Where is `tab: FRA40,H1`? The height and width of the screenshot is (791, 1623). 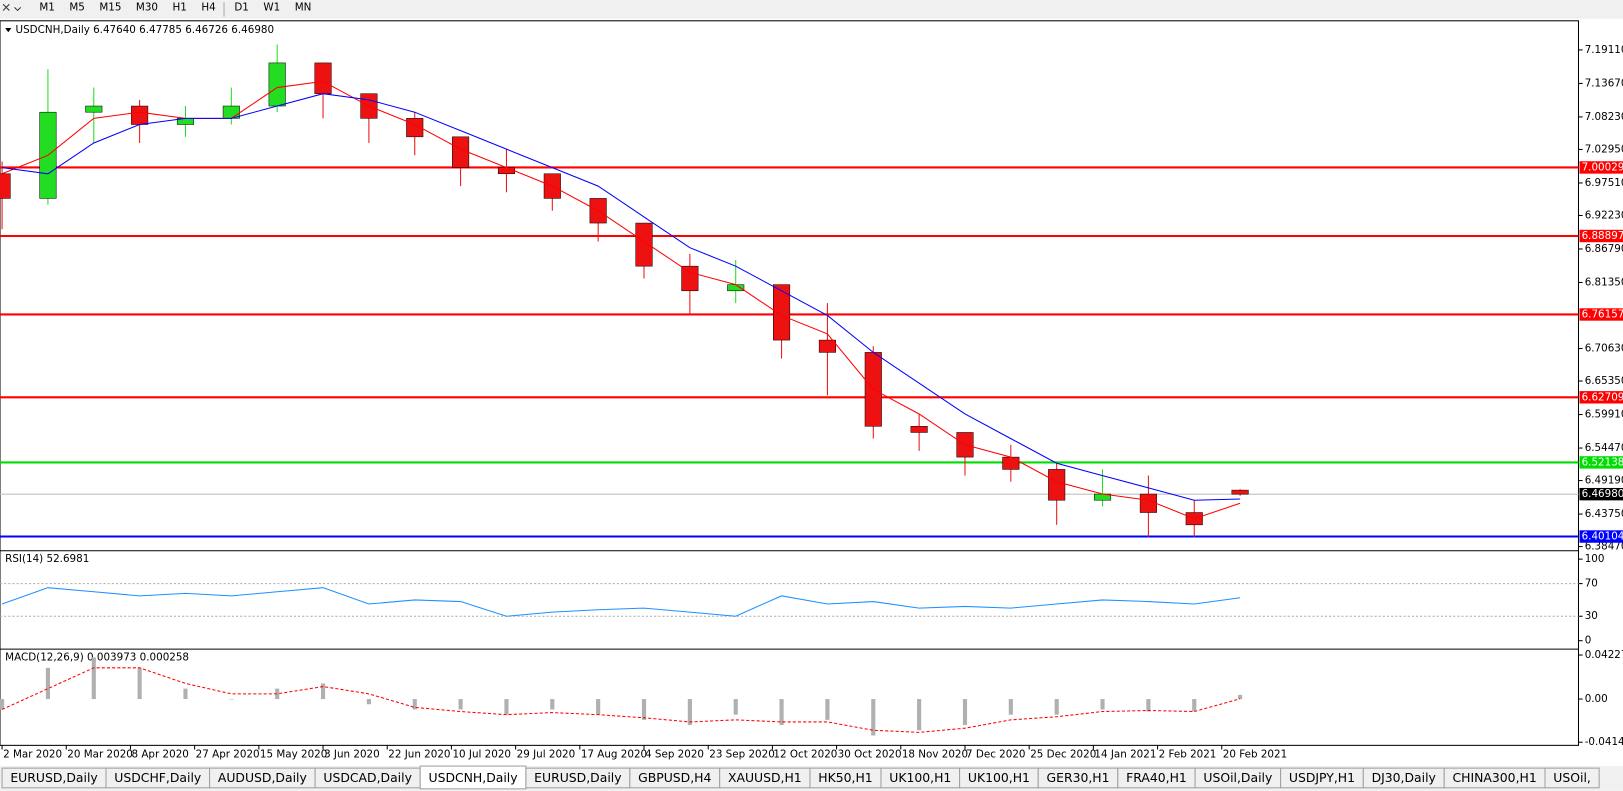 tab: FRA40,H1 is located at coordinates (1156, 778).